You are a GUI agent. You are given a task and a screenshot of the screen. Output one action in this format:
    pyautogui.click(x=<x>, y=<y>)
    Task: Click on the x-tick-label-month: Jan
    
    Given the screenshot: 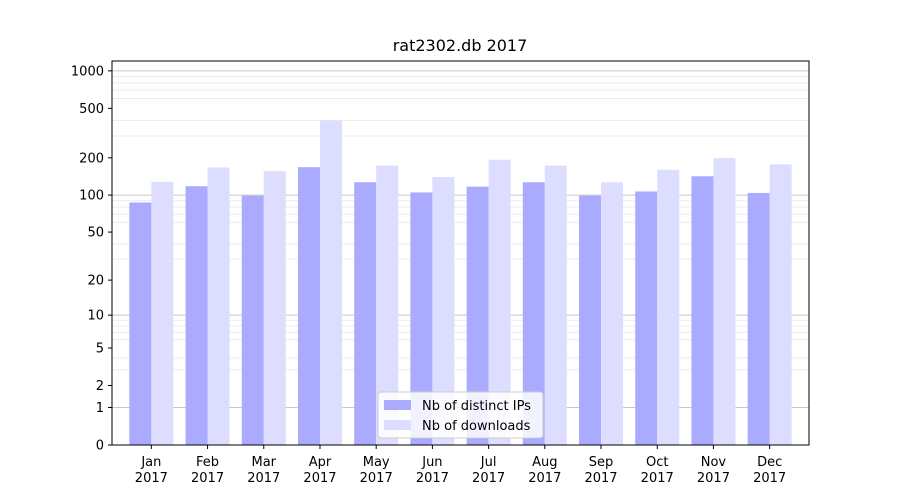 What is the action you would take?
    pyautogui.click(x=150, y=462)
    